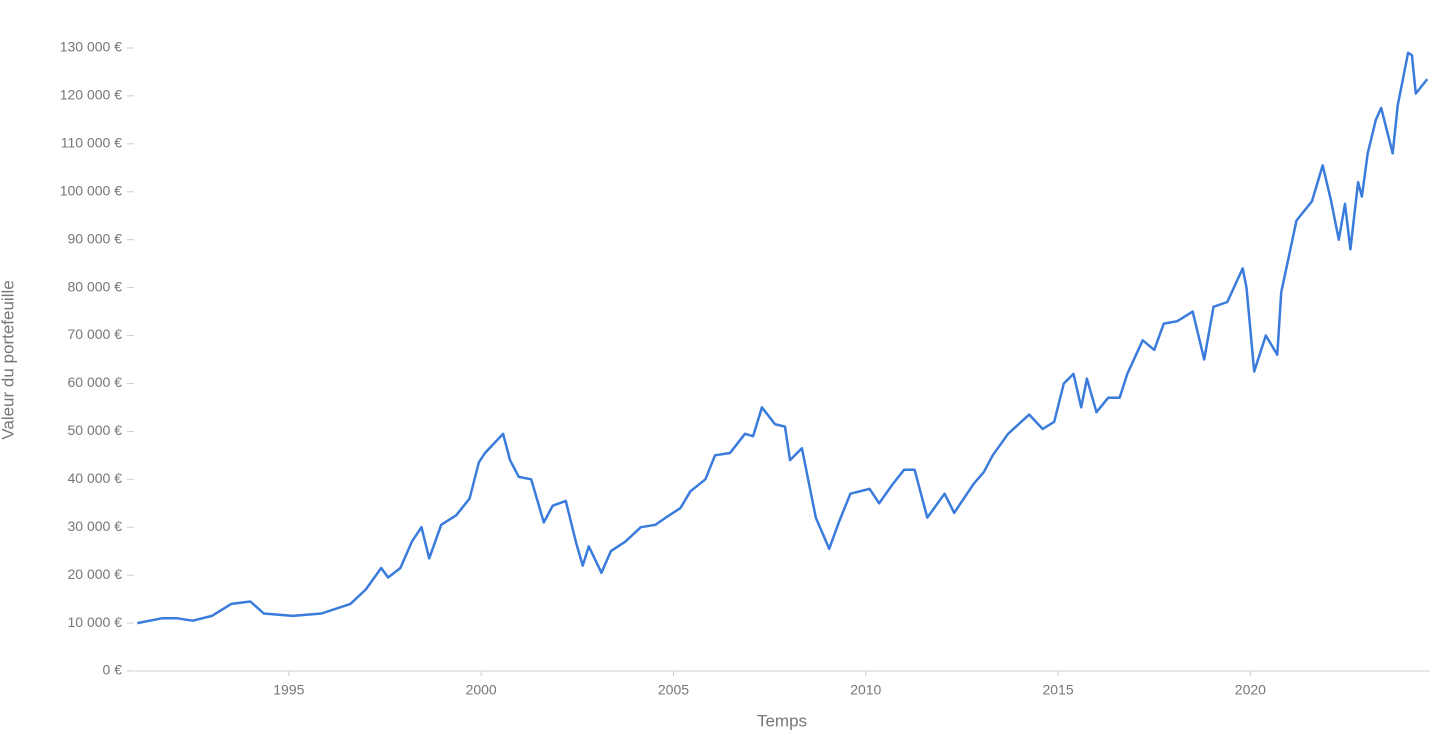 The width and height of the screenshot is (1456, 754). What do you see at coordinates (1250, 690) in the screenshot?
I see `x-tick-label: 2020` at bounding box center [1250, 690].